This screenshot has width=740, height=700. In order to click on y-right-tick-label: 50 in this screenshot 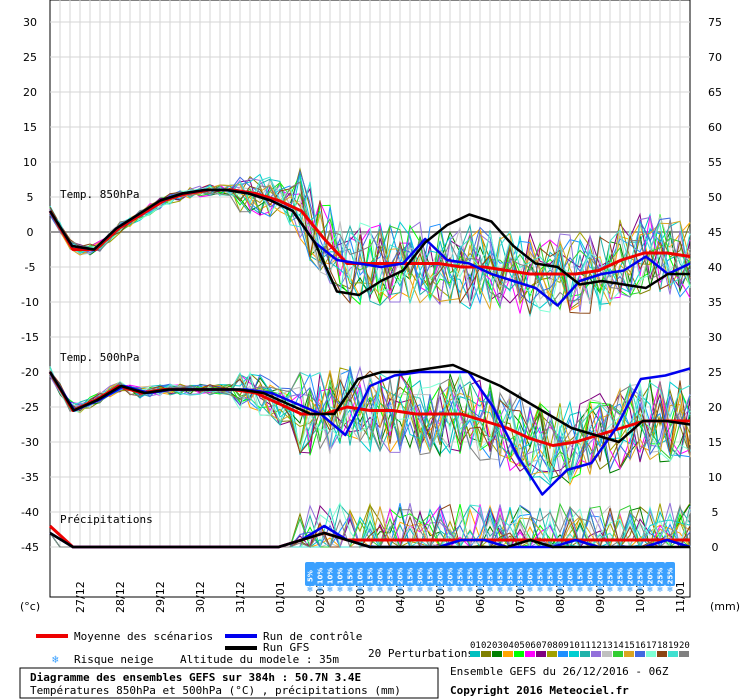, I will do `click(715, 197)`.